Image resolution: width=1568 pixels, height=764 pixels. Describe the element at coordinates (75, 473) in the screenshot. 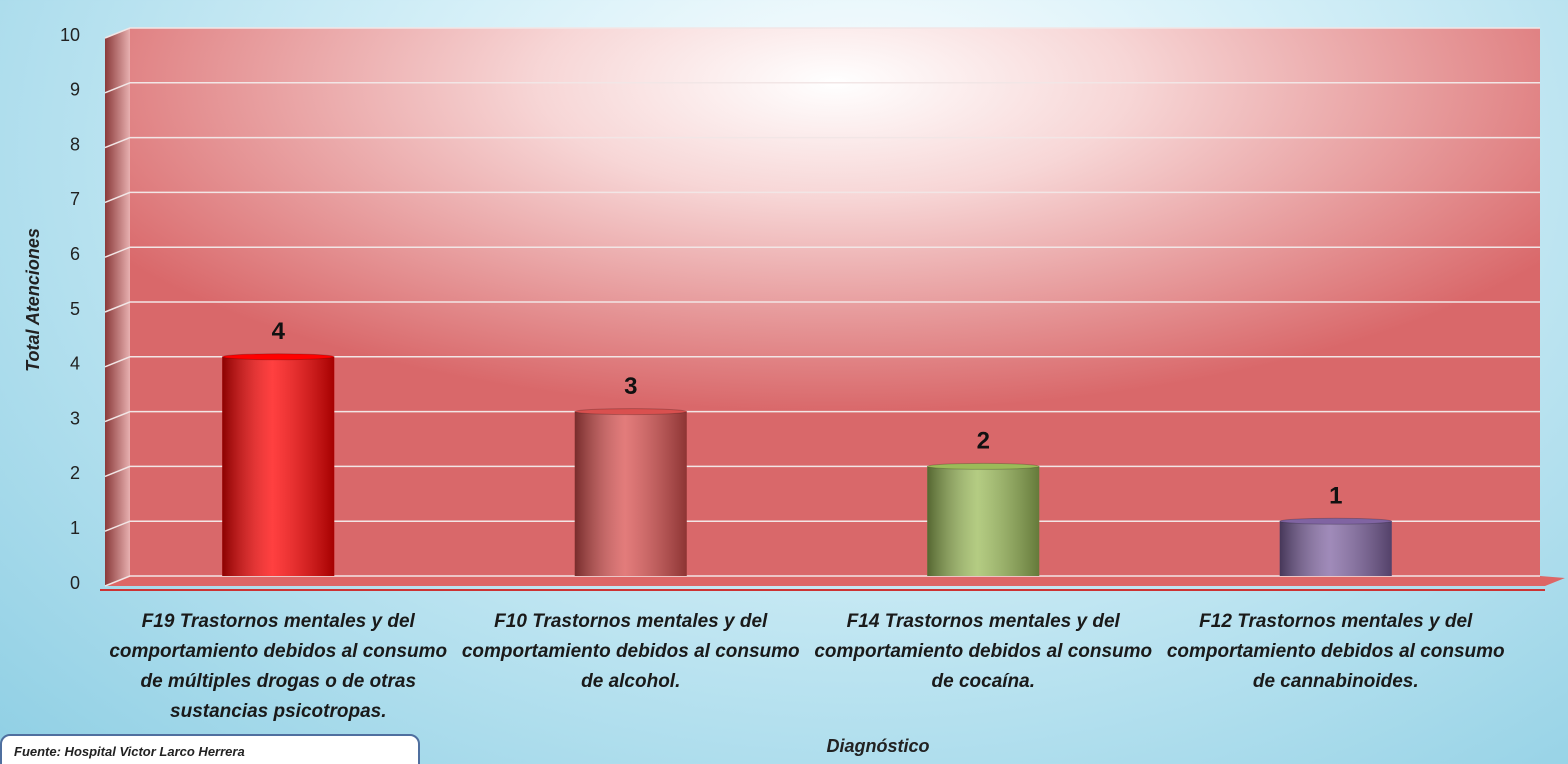

I see `y-tick-label: 2` at that location.